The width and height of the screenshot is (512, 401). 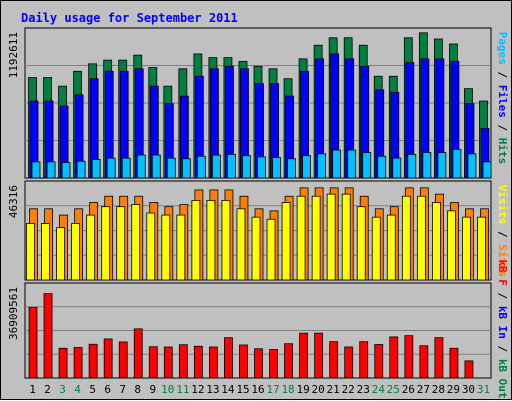 What do you see at coordinates (47, 389) in the screenshot?
I see `x-tick-label-2: 2` at bounding box center [47, 389].